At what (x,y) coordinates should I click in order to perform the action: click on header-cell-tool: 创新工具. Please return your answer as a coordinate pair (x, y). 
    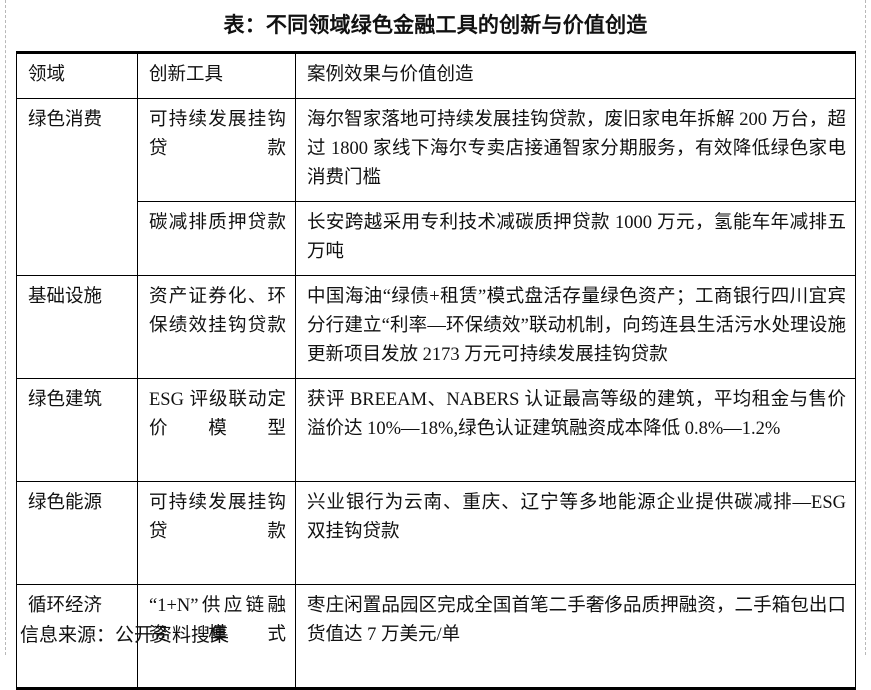
    Looking at the image, I should click on (216, 75).